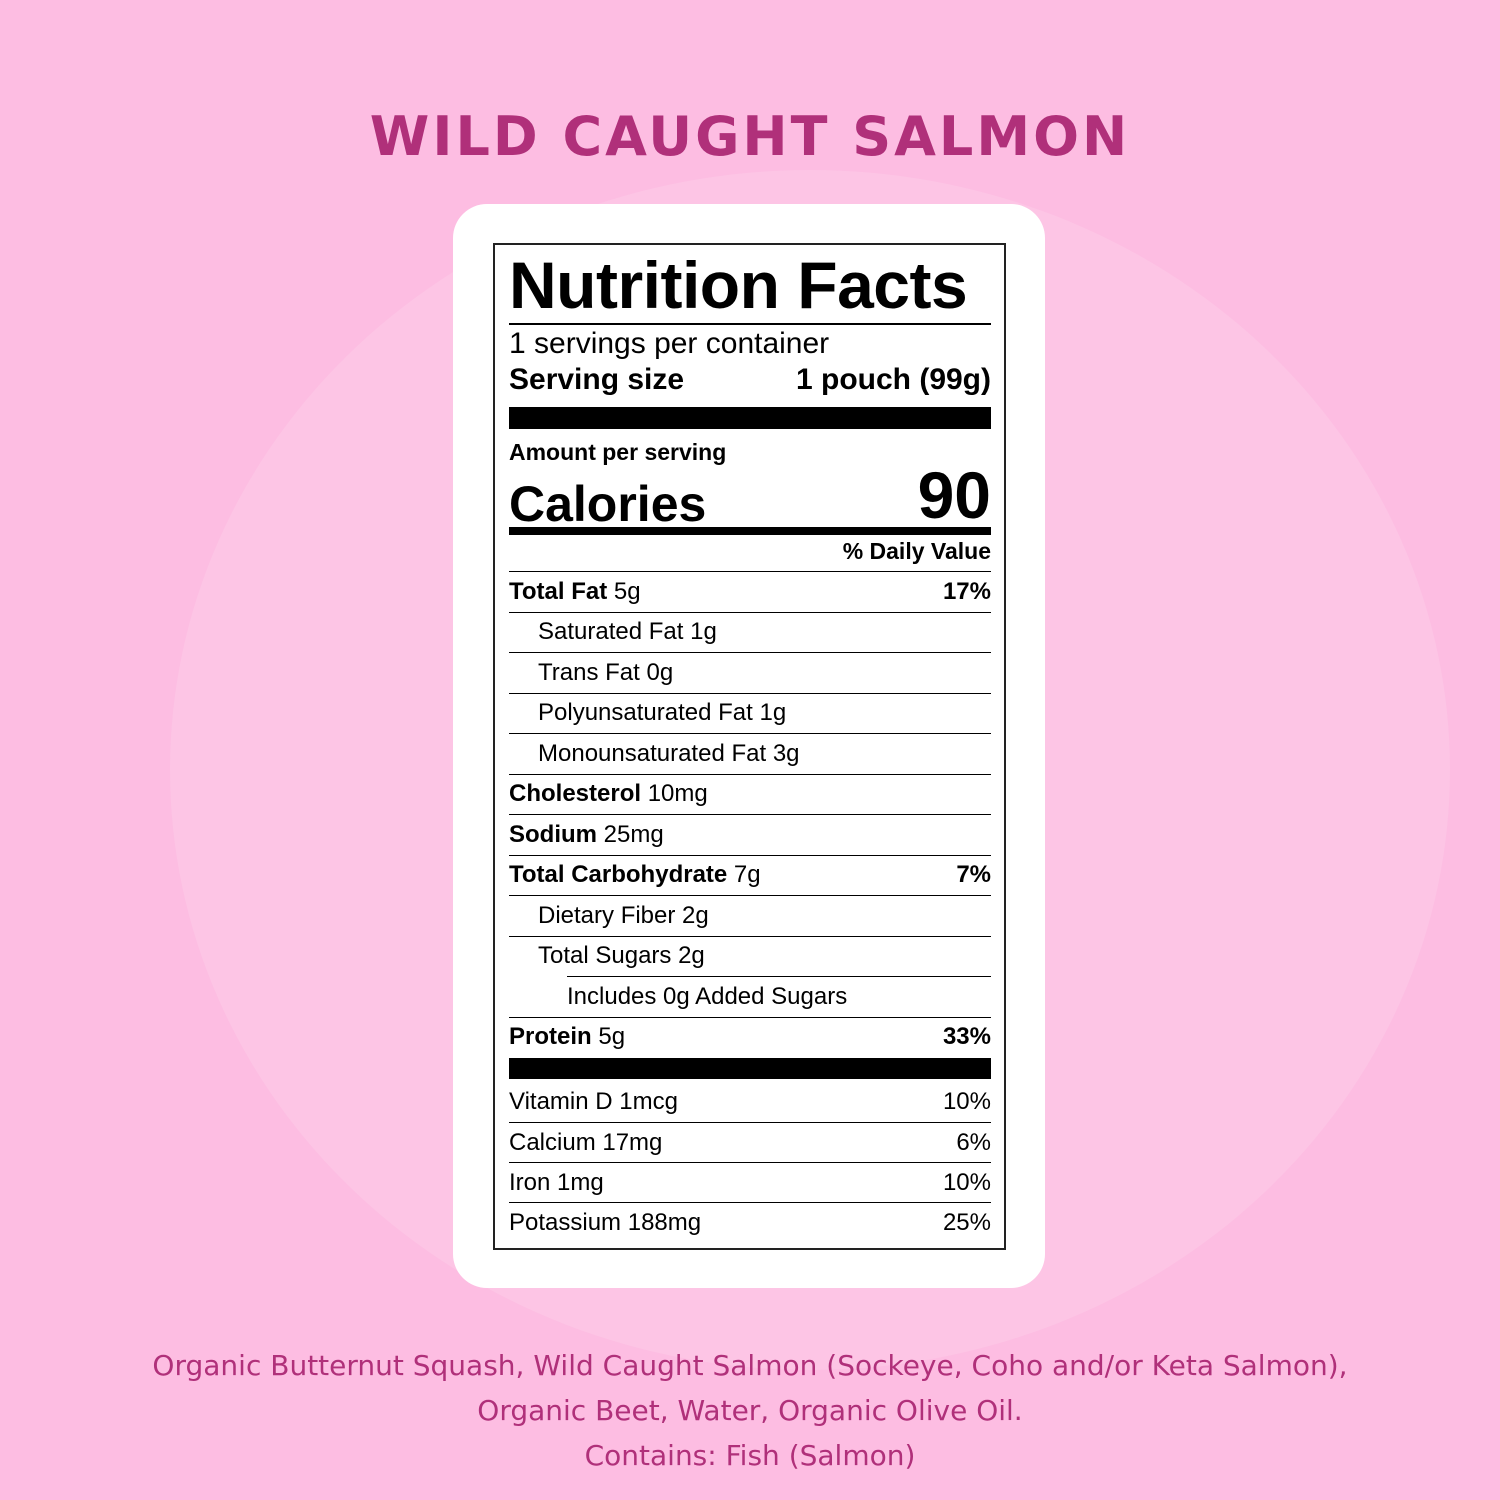 This screenshot has width=1500, height=1500. What do you see at coordinates (669, 343) in the screenshot?
I see `servings-per-container: 1 servings per container` at bounding box center [669, 343].